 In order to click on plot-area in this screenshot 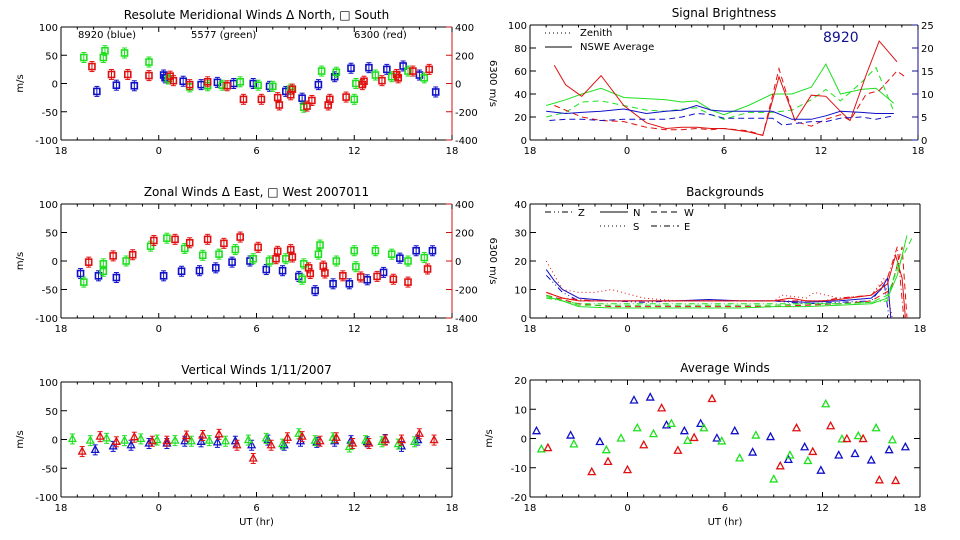, I will do `click(256, 264)`.